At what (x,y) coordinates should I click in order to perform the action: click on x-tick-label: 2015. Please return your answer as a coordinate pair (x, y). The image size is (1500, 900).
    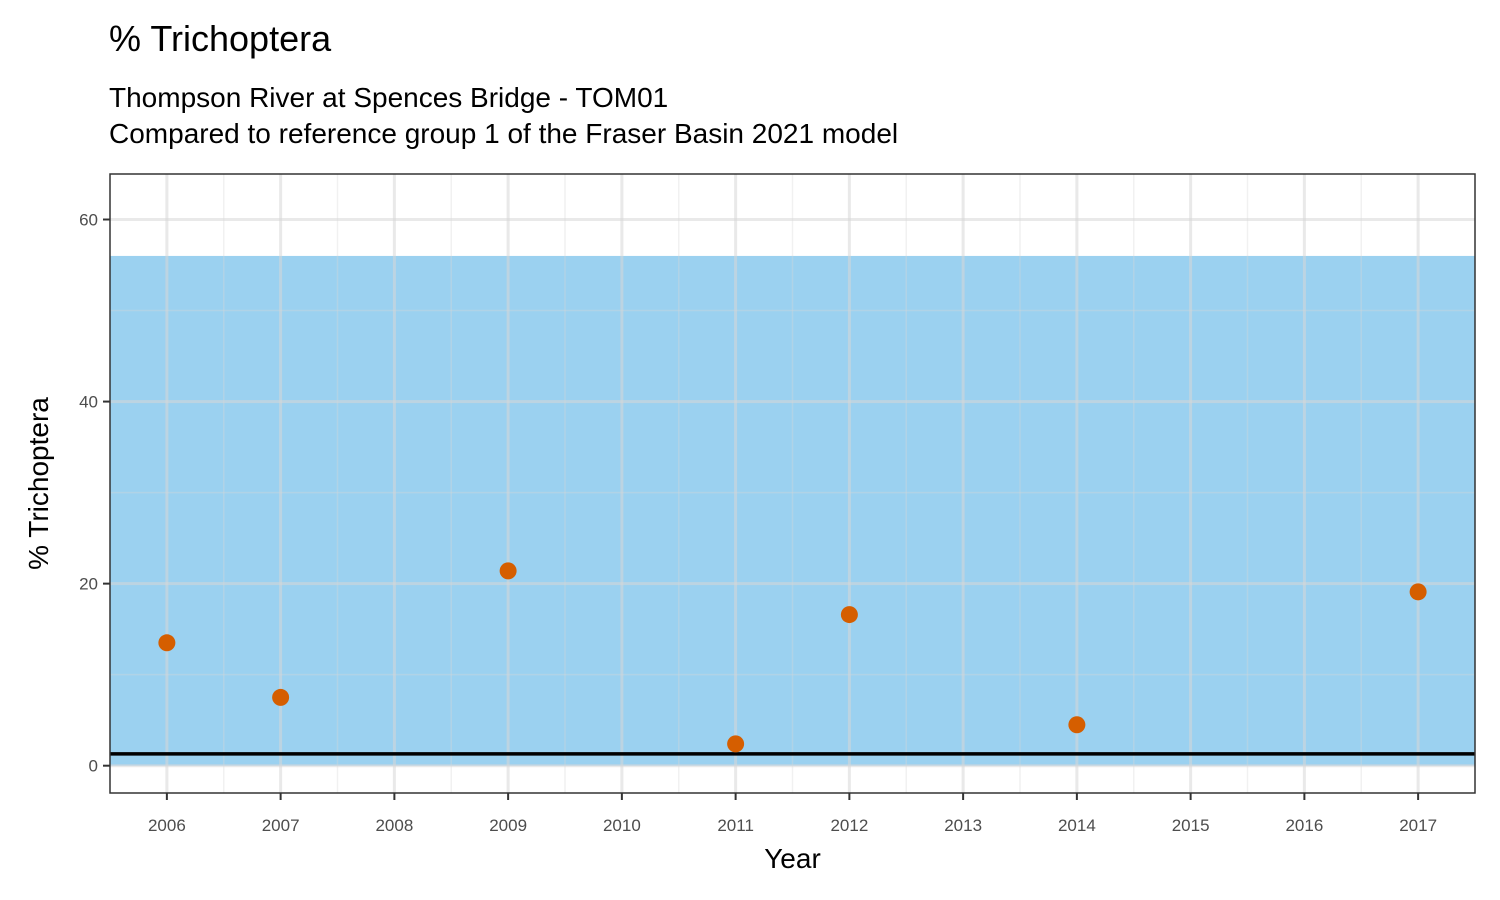
    Looking at the image, I should click on (1191, 825).